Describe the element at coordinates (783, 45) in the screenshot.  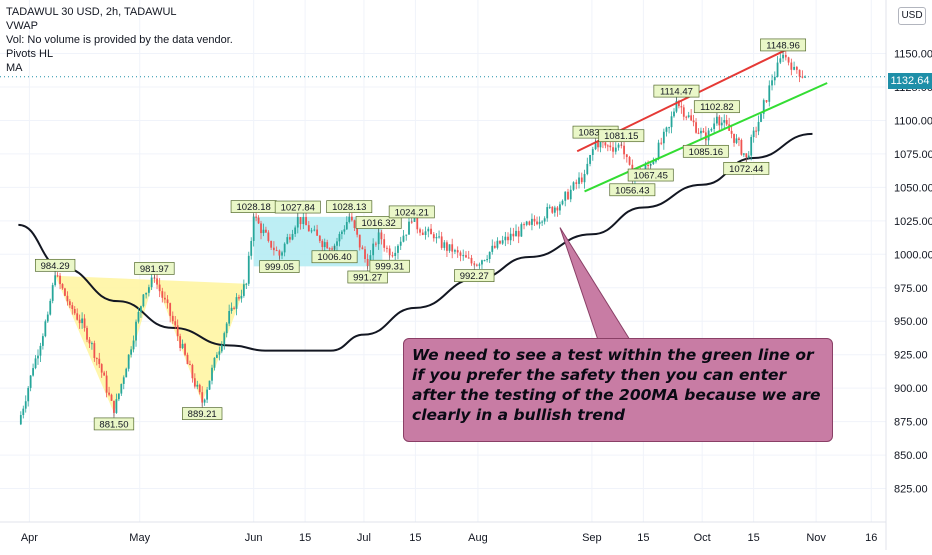
I see `pivot-label: 1148.96` at that location.